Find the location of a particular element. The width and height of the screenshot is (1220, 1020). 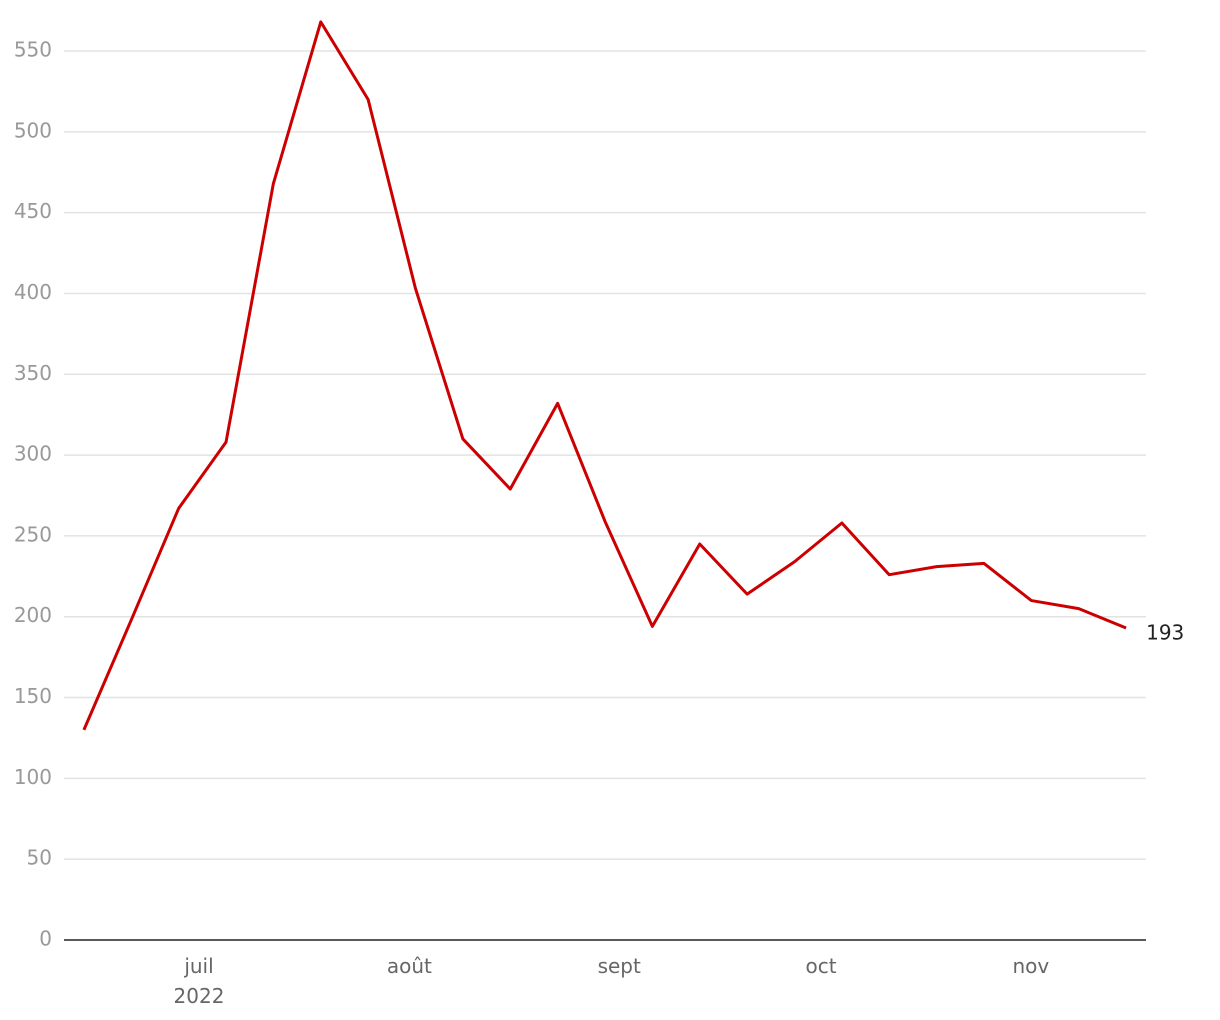

x-tick-label: août is located at coordinates (409, 966).